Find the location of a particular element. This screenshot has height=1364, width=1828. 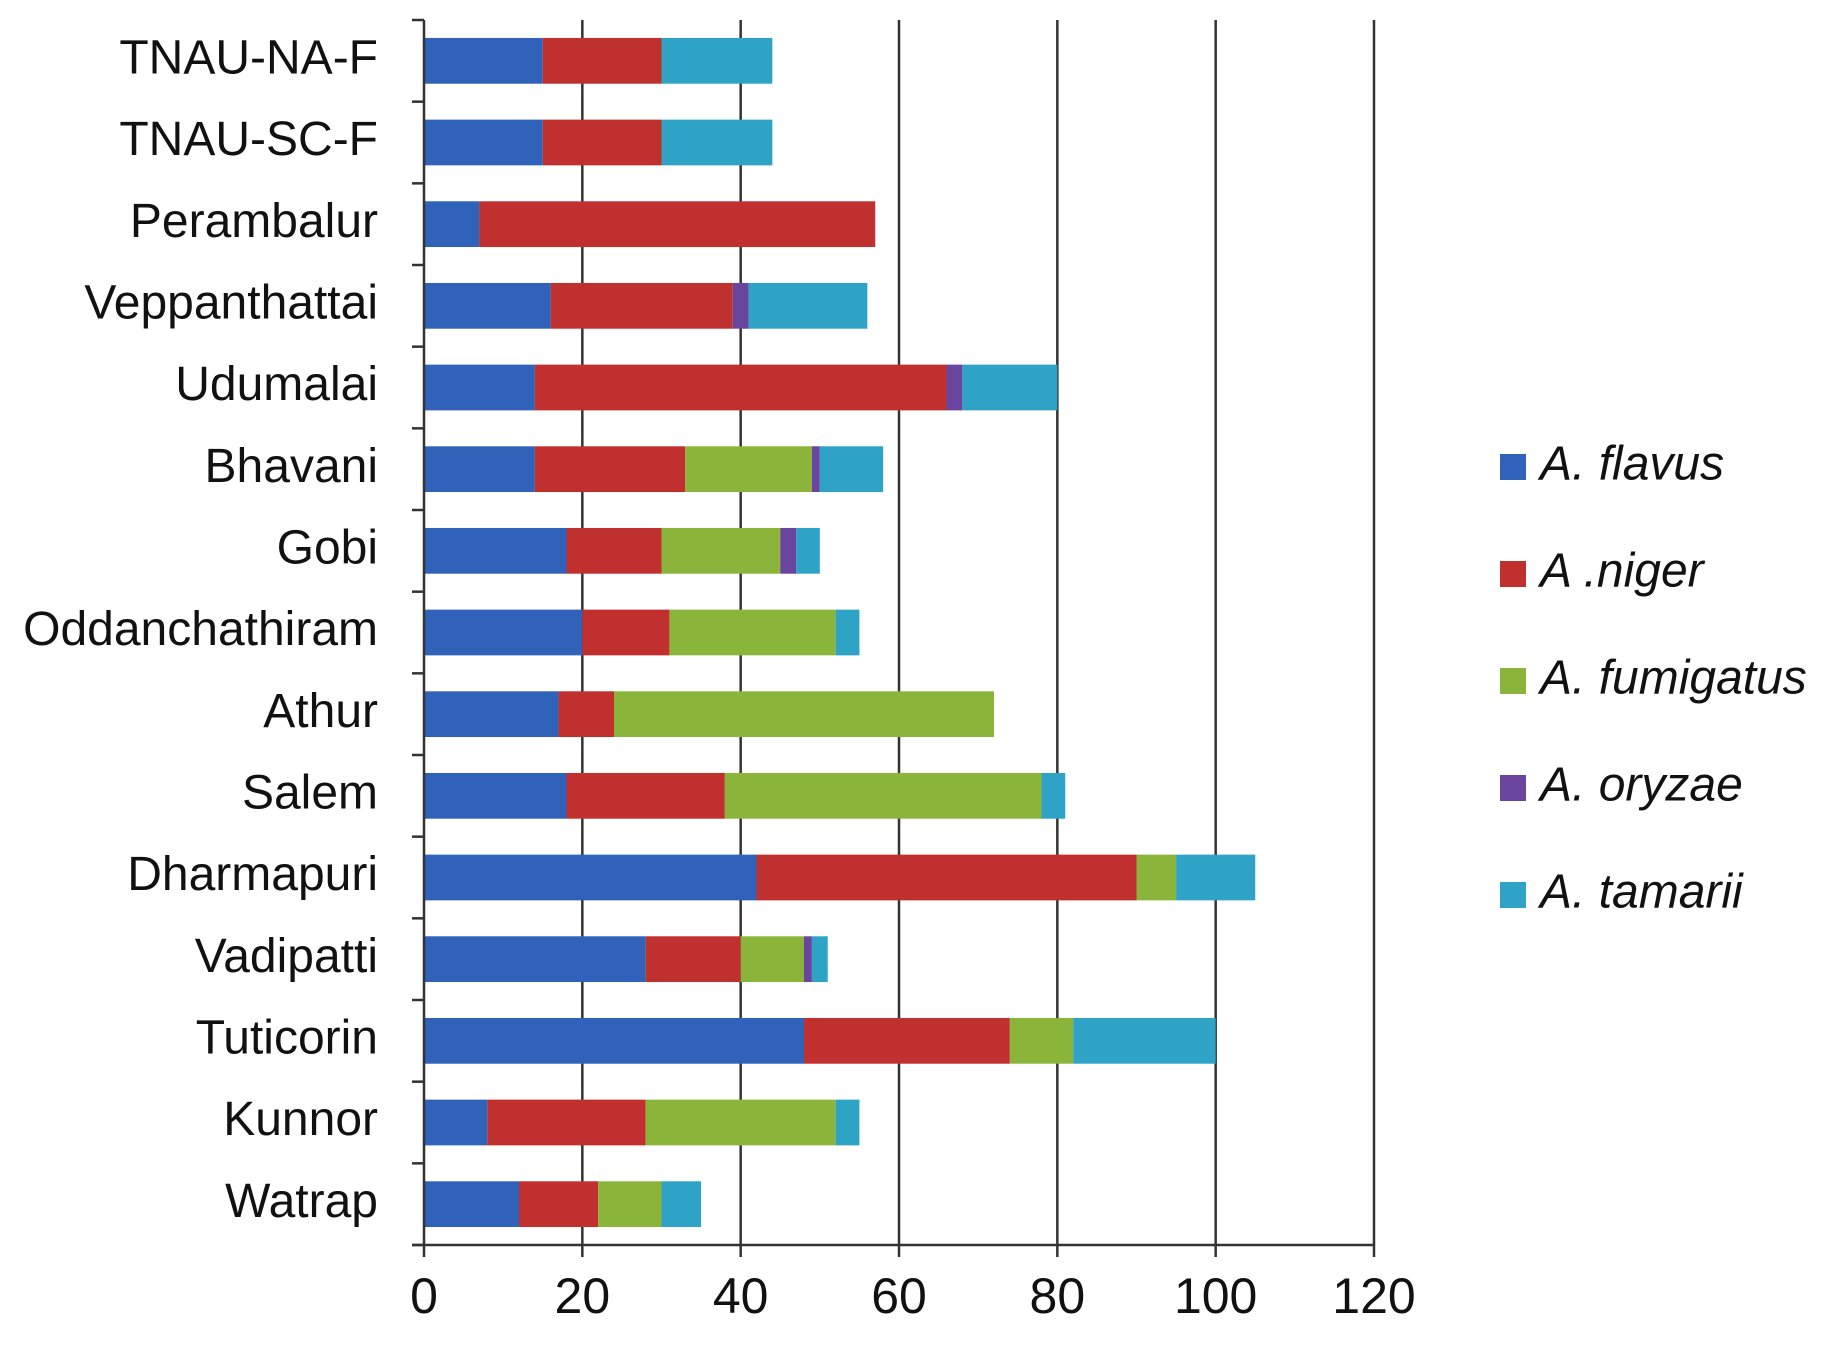

category-label: Oddanchathiram is located at coordinates (200, 629).